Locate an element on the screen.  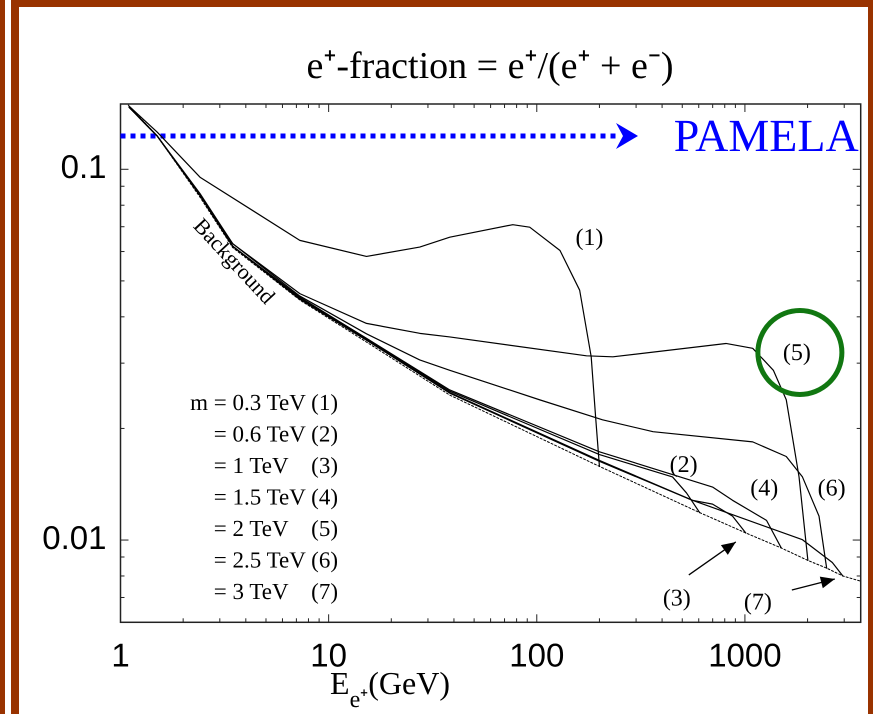
y-tick-label: 0.1 is located at coordinates (83, 167).